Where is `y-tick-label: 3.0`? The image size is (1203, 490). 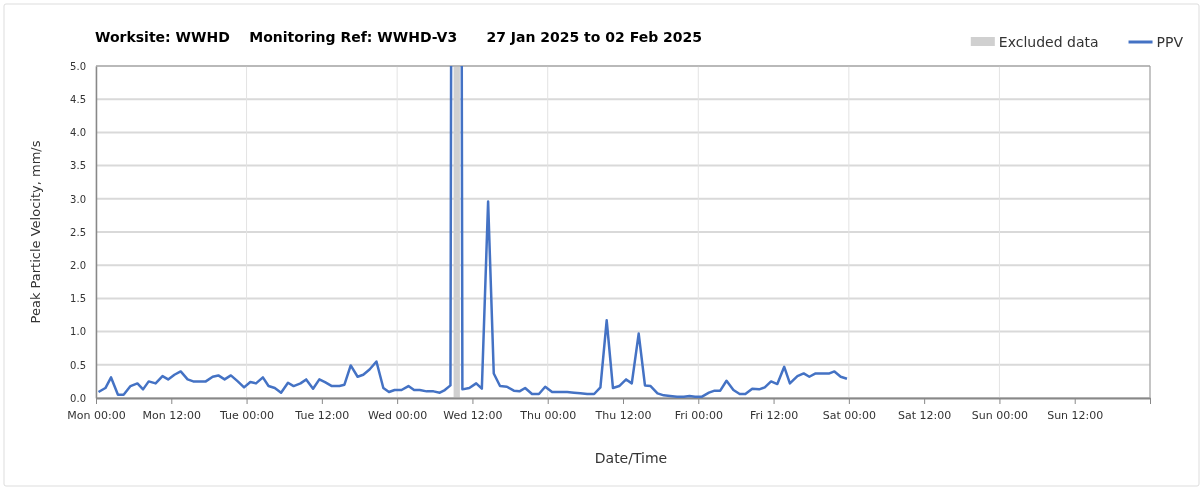
y-tick-label: 3.0 is located at coordinates (78, 199).